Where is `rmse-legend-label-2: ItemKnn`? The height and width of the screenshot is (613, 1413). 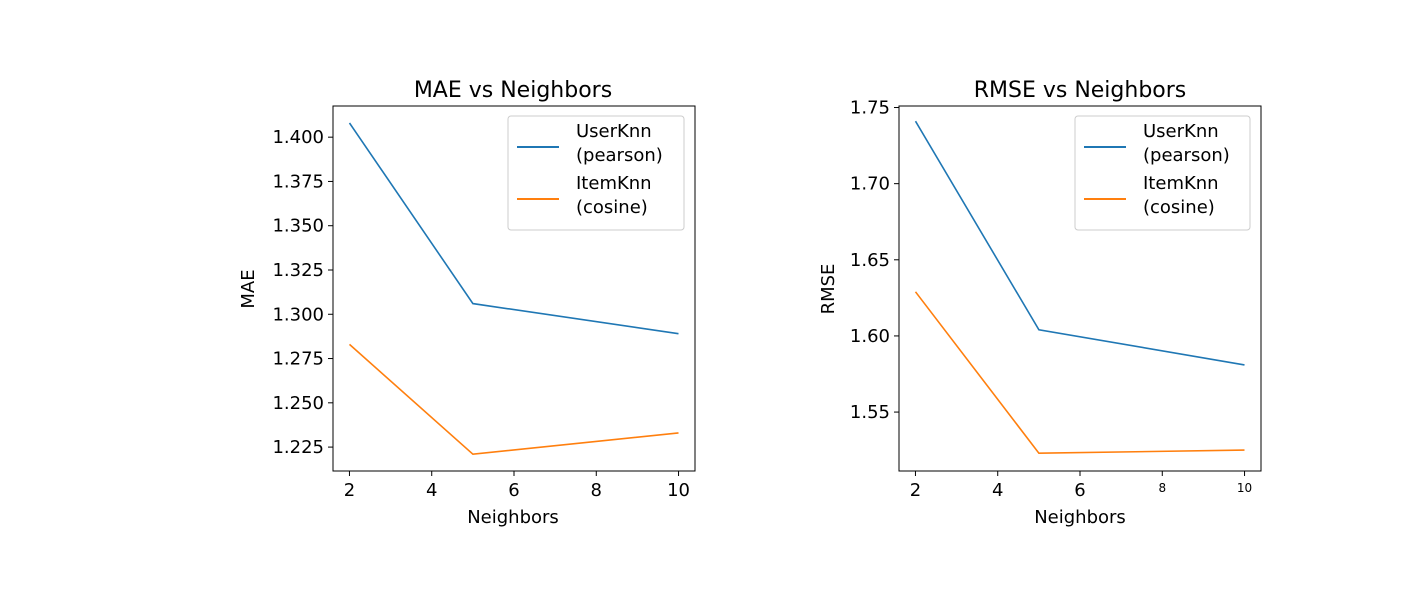 rmse-legend-label-2: ItemKnn is located at coordinates (1181, 183).